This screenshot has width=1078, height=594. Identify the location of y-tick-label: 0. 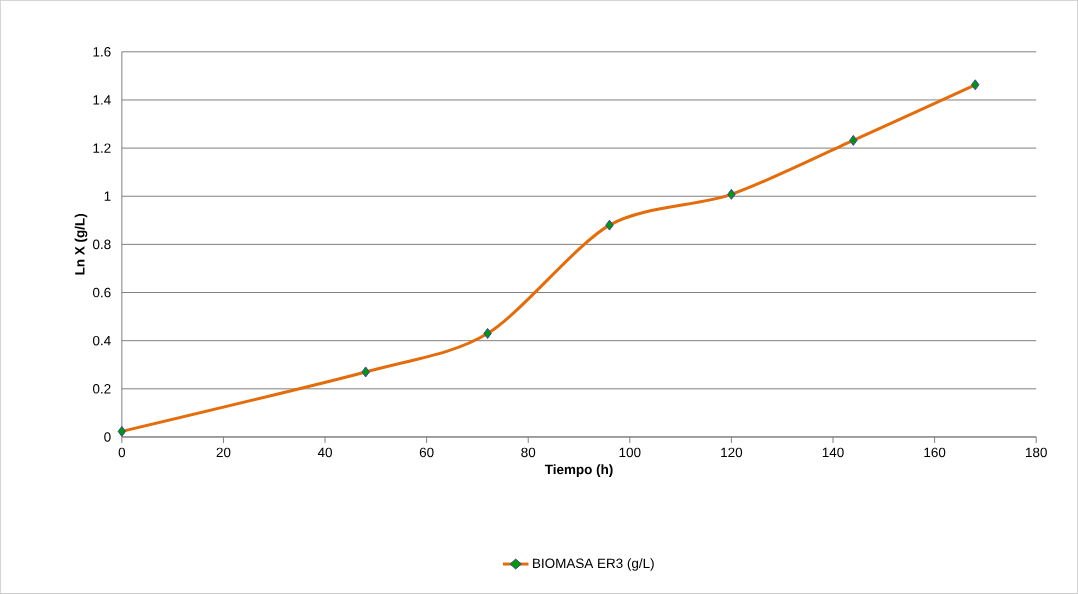
(107, 437).